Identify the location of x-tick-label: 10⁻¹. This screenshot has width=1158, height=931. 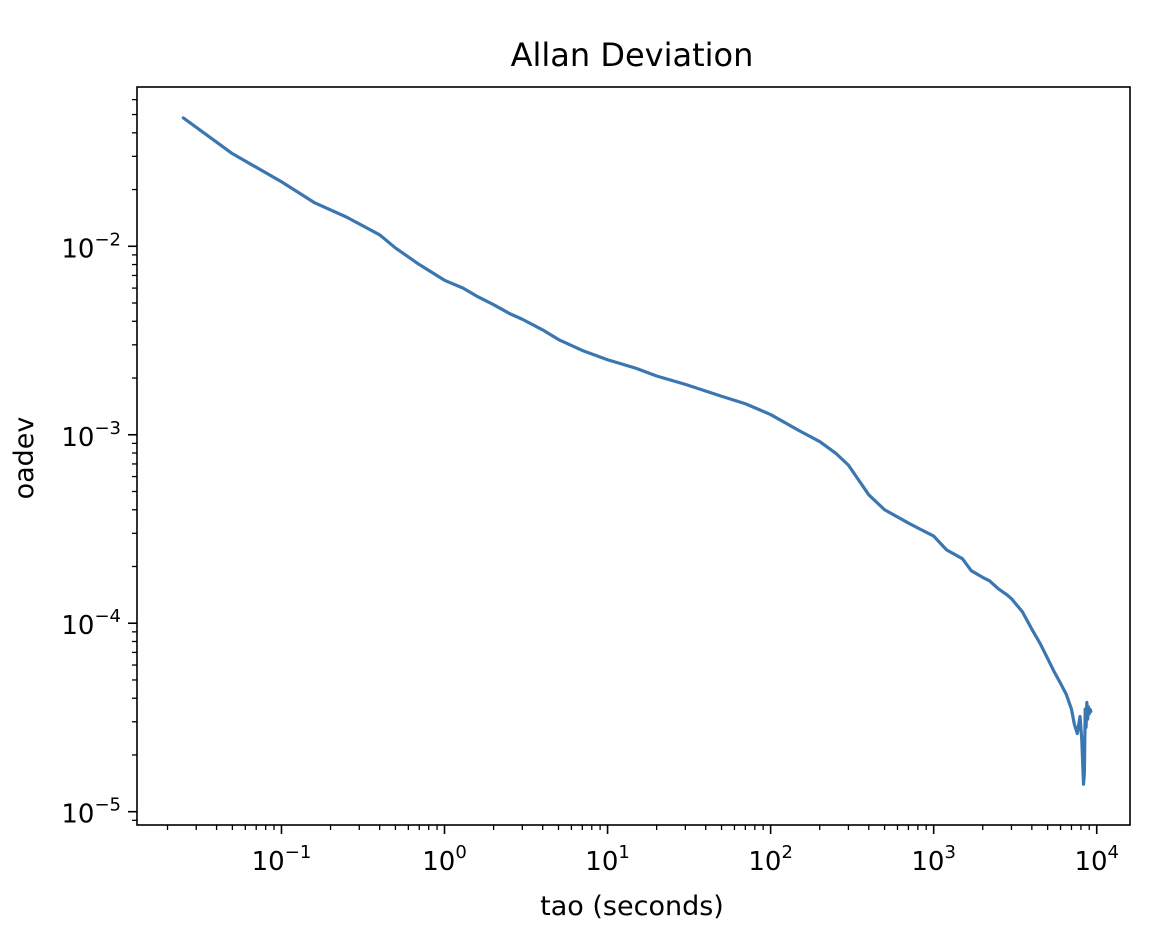
(282, 859).